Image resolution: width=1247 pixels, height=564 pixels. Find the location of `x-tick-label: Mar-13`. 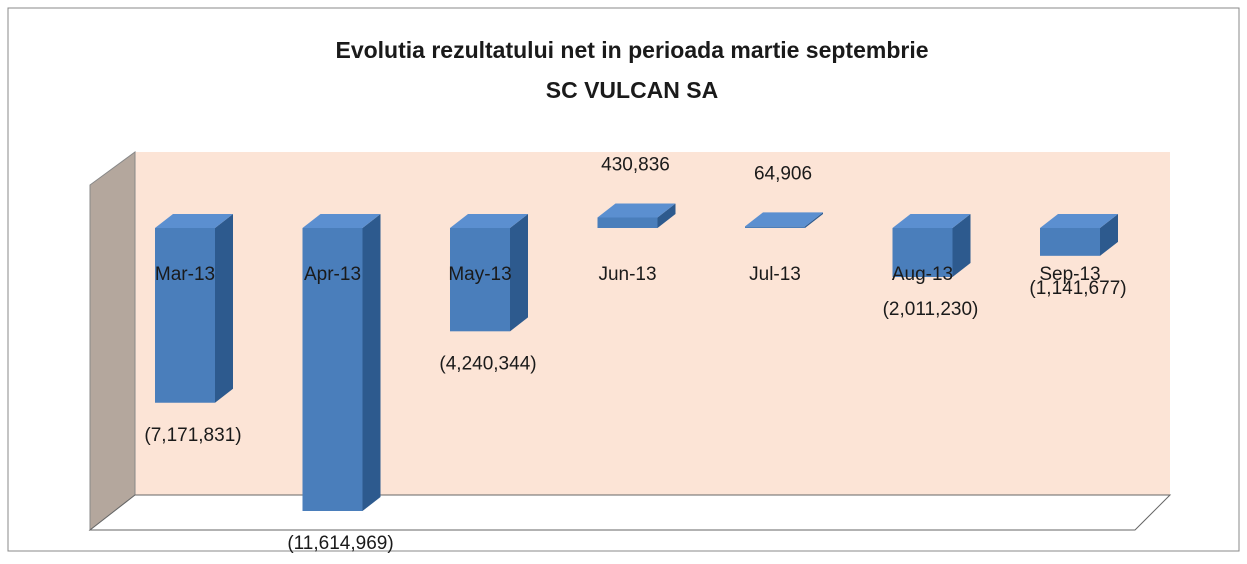

x-tick-label: Mar-13 is located at coordinates (185, 274).